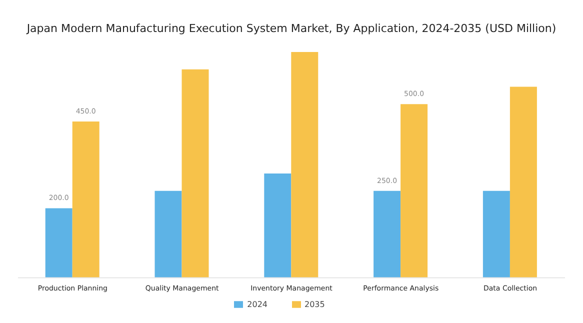 This screenshot has height=323, width=583. What do you see at coordinates (291, 29) in the screenshot?
I see `chart-title: Japan Modern Manufacturing Execution System Market, By Application, 2024-2035 (USD Million)` at bounding box center [291, 29].